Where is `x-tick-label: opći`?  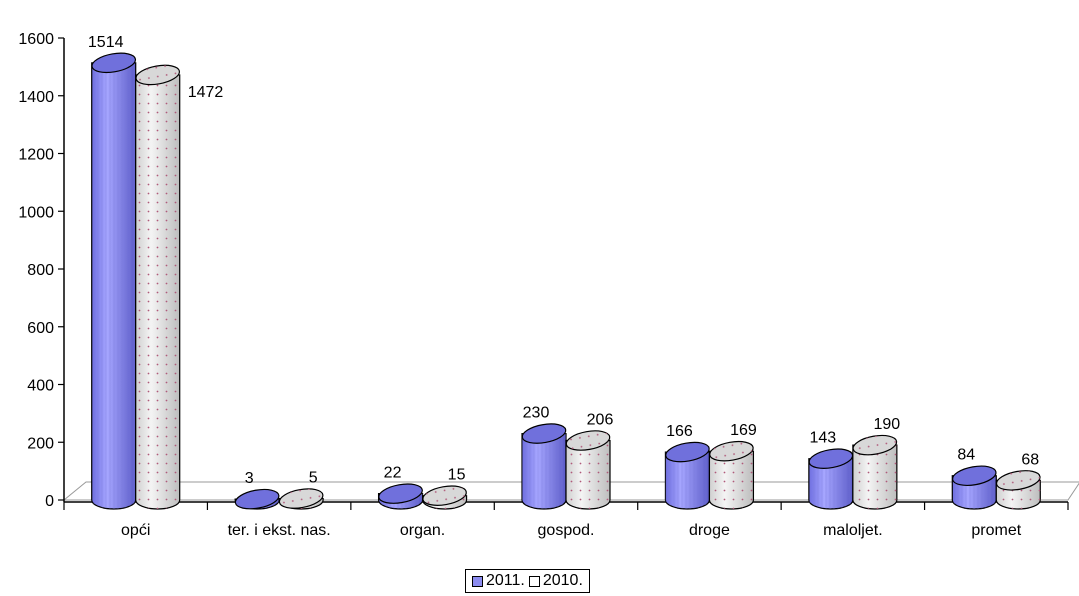 x-tick-label: opći is located at coordinates (135, 530).